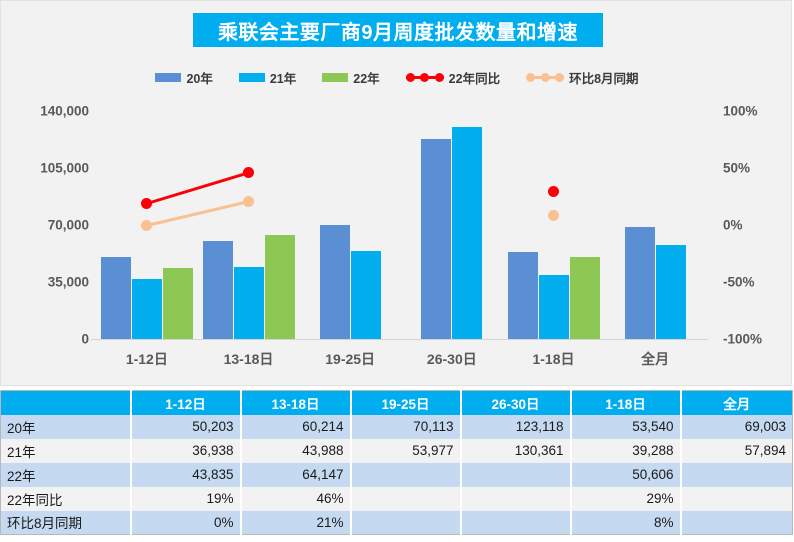 Image resolution: width=794 pixels, height=542 pixels. I want to click on table-cell: 50,203, so click(186, 426).